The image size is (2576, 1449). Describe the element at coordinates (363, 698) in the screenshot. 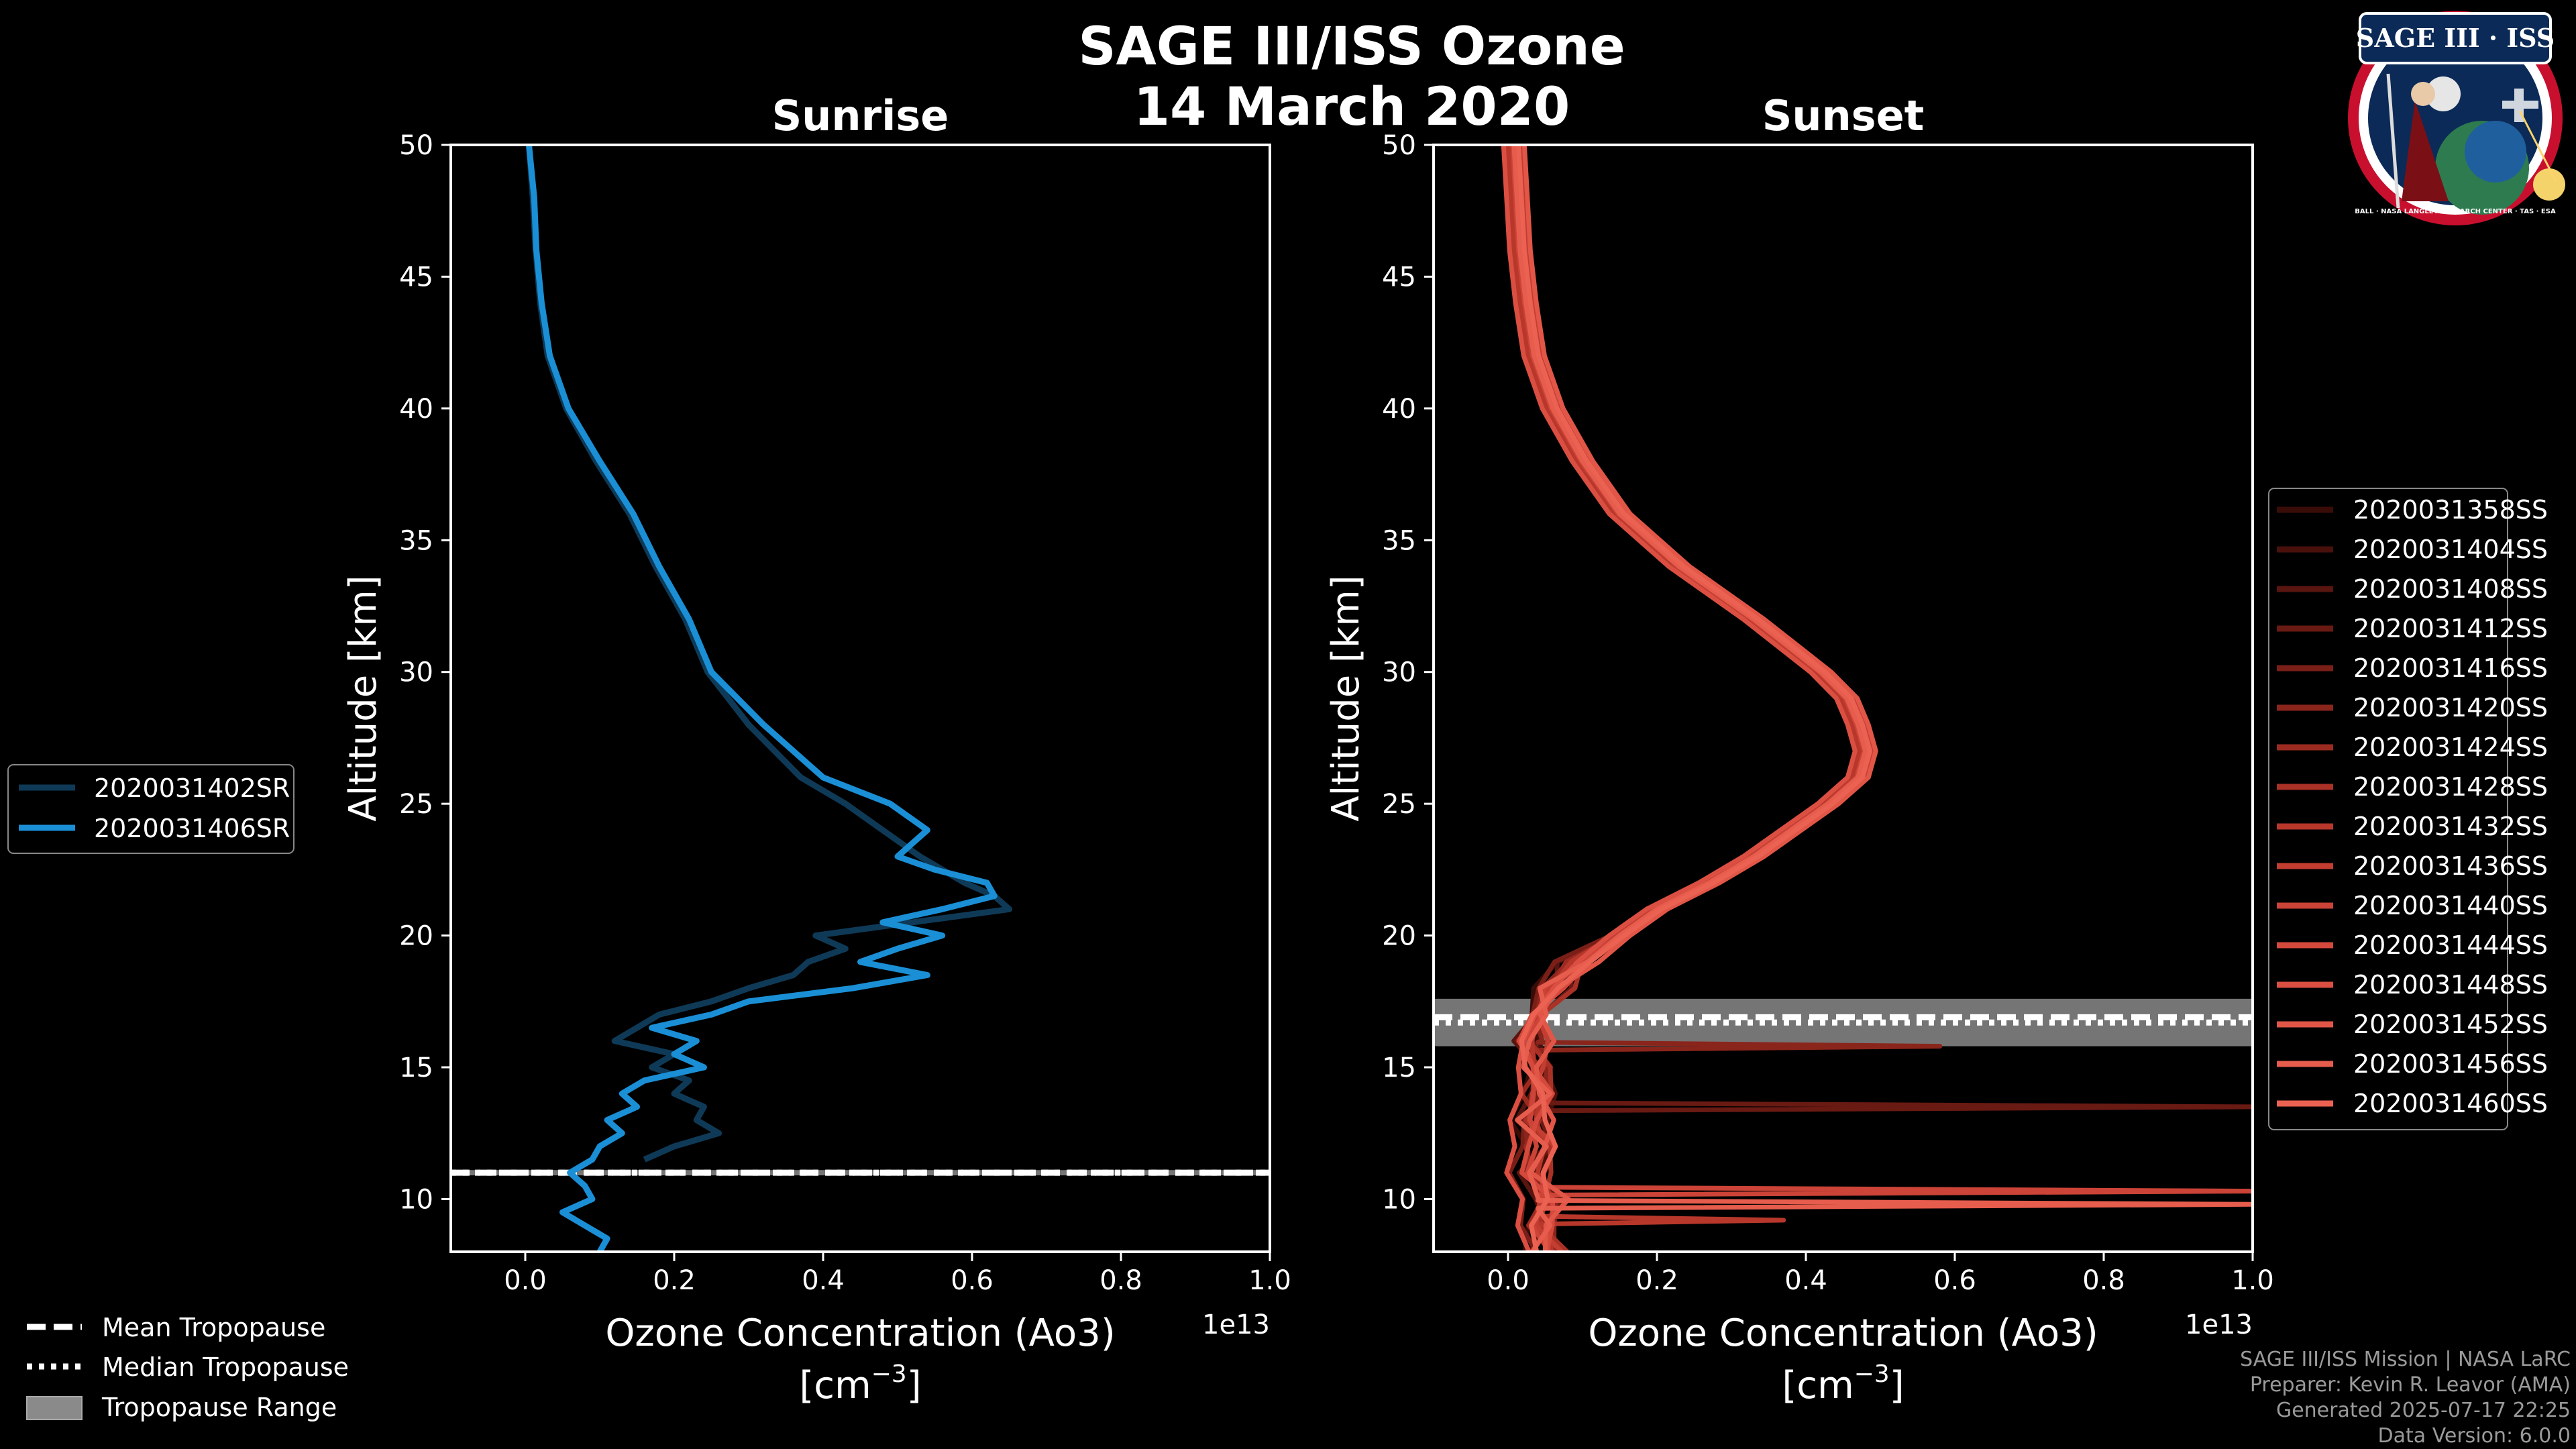

I see `sunrise-ylabel: Altitude [km]` at that location.